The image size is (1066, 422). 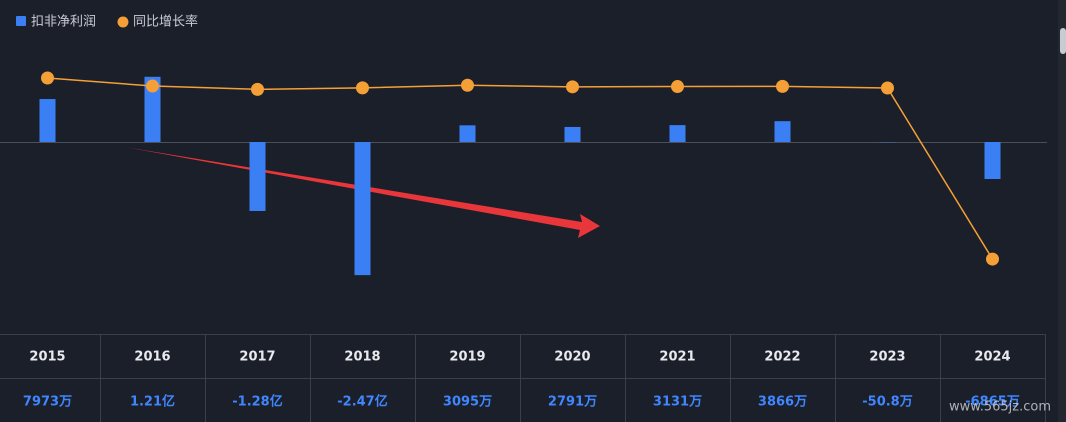 I want to click on x-category-label: 2020, so click(x=572, y=357).